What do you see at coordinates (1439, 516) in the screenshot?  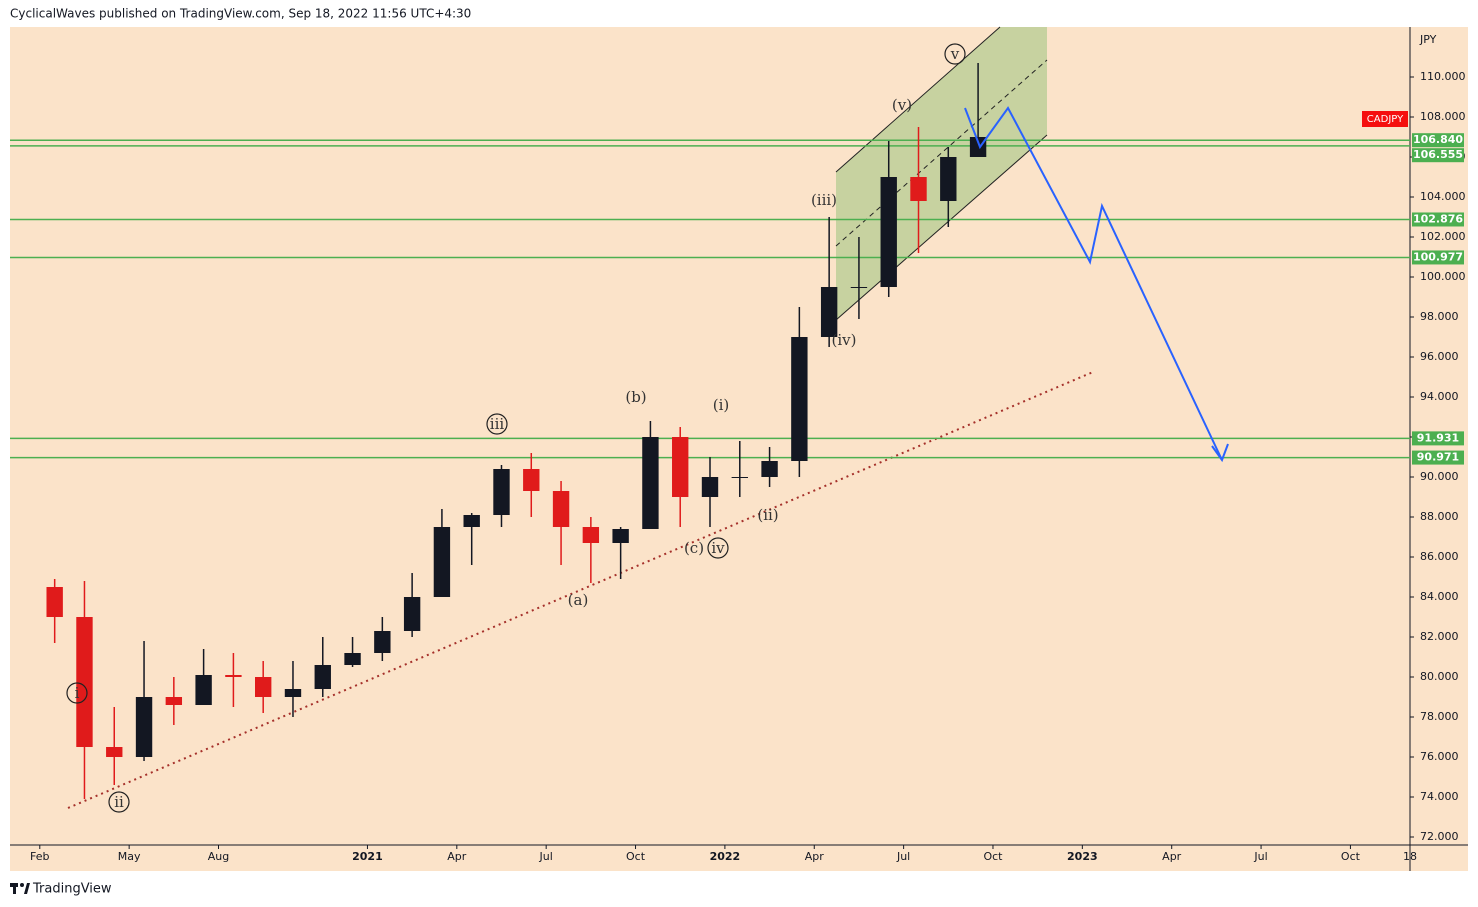 I see `y-tick-label: 88.000` at bounding box center [1439, 516].